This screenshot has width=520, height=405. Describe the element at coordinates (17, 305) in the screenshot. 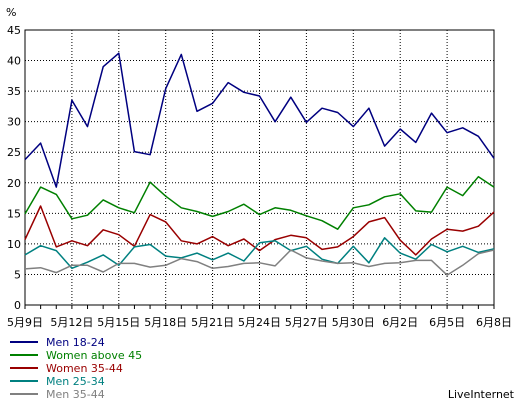

I see `y-tick-label: 0` at that location.